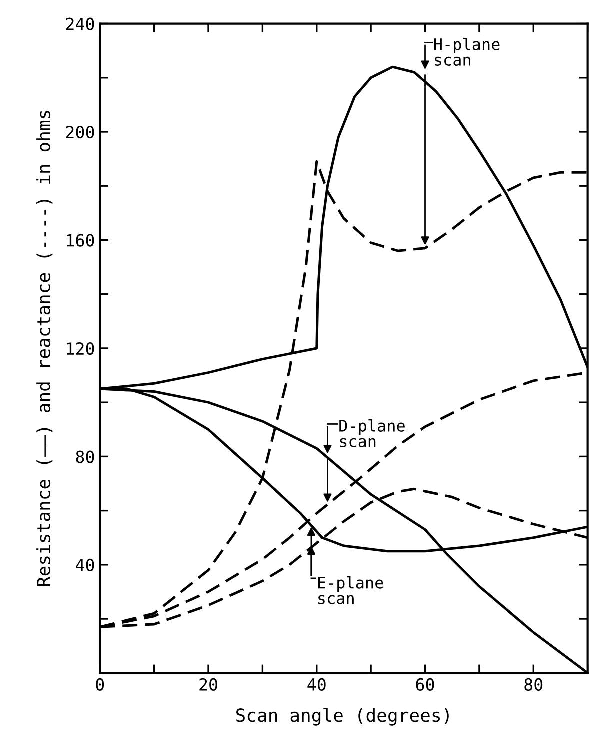 Image resolution: width=589 pixels, height=743 pixels. I want to click on annotation: E-plane scan, so click(351, 590).